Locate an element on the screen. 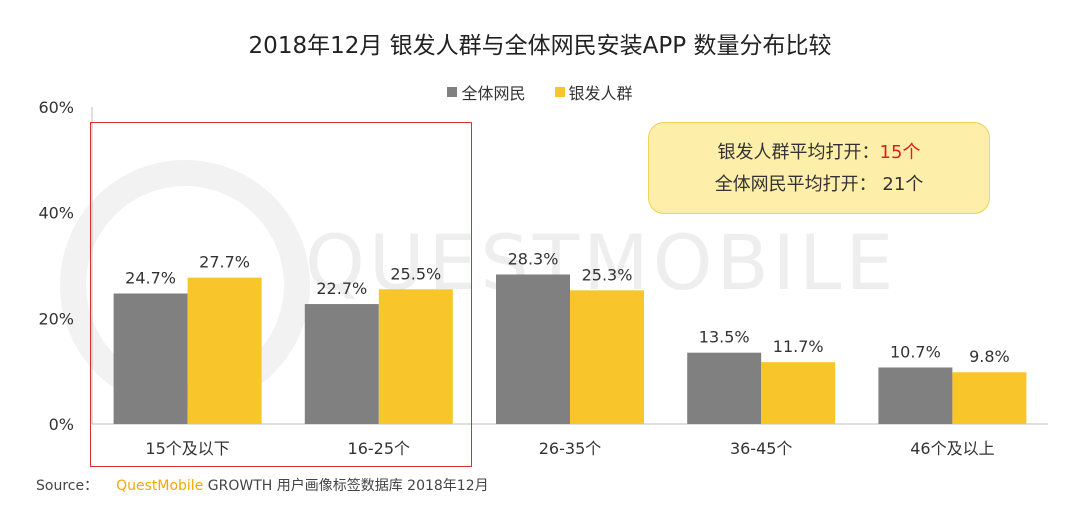  legend-item-silver: 银发人群 is located at coordinates (593, 92).